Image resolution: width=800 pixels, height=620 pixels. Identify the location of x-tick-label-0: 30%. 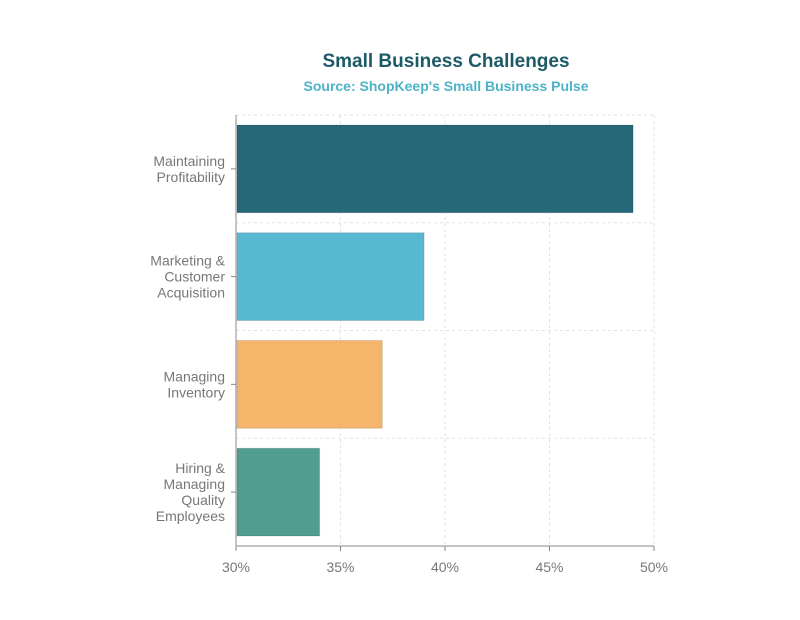
(236, 567).